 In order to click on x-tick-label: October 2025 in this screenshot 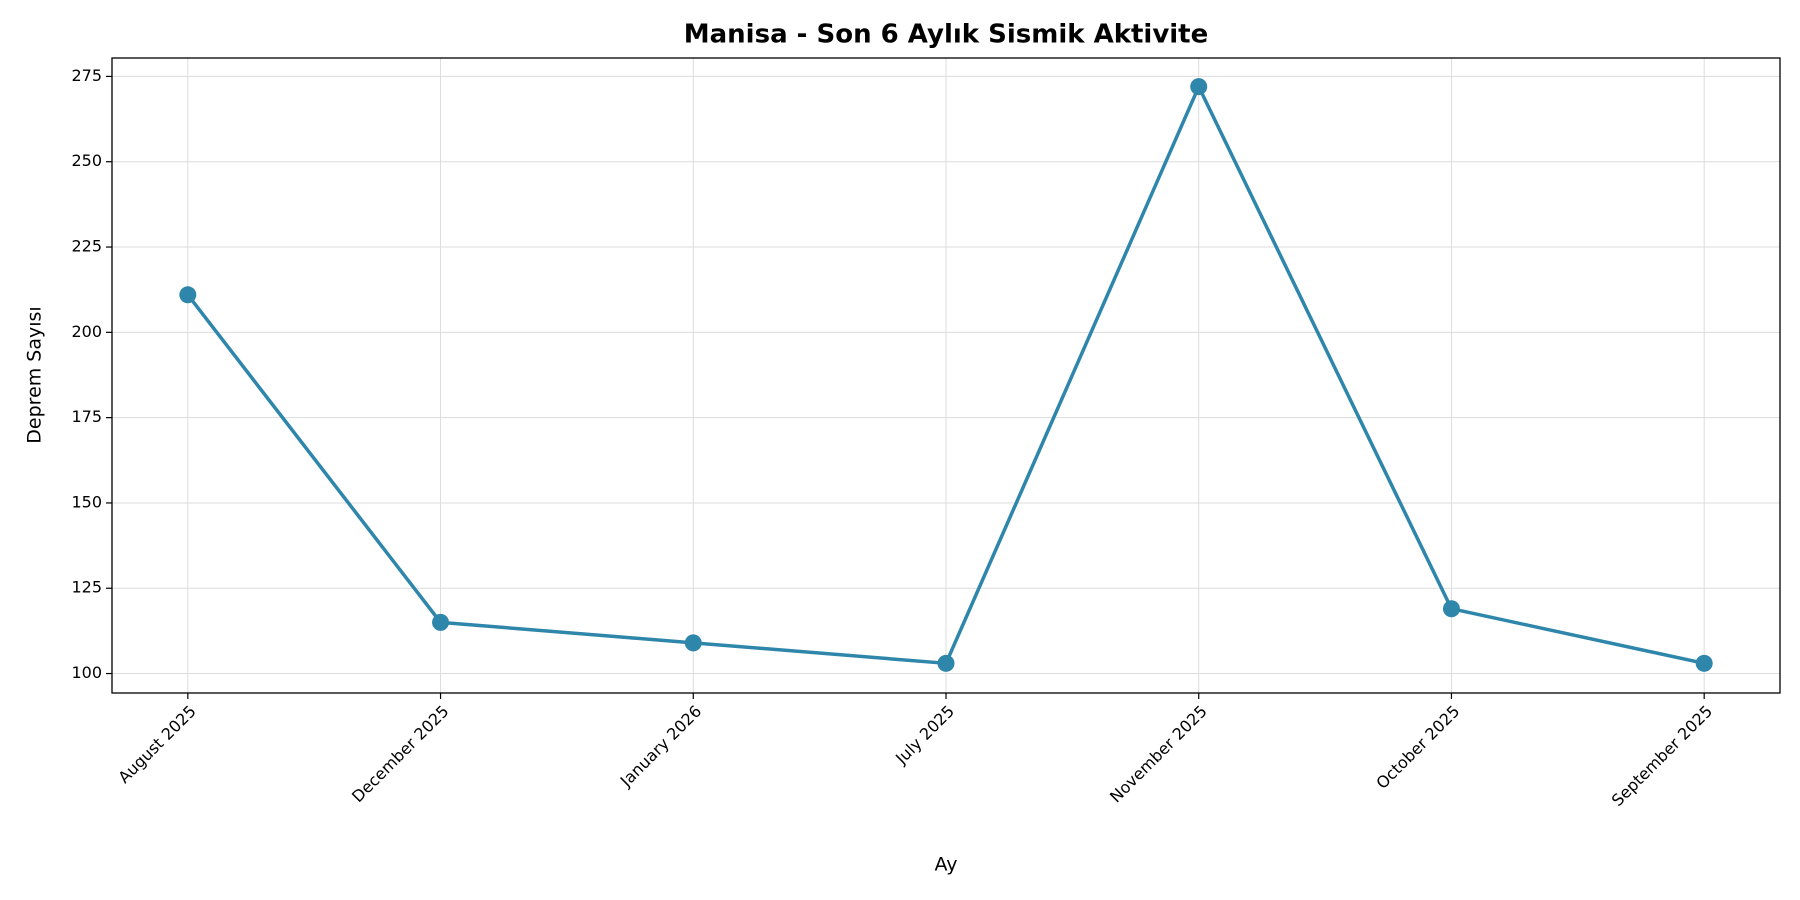, I will do `click(1417, 747)`.